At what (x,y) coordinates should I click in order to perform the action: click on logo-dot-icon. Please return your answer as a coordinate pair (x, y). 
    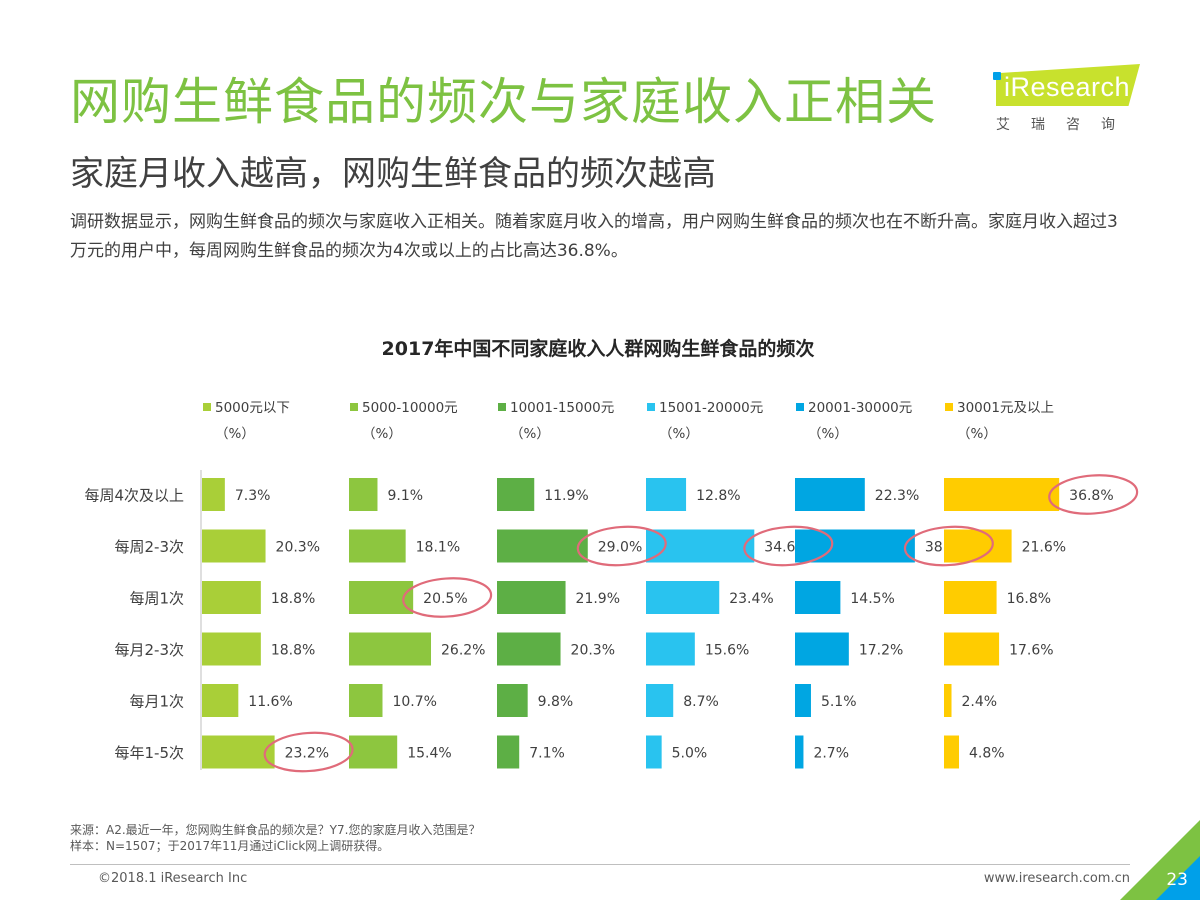
    Looking at the image, I should click on (997, 76).